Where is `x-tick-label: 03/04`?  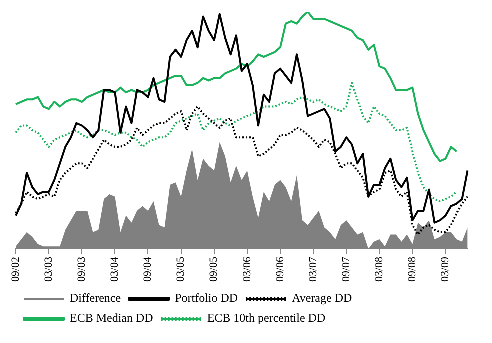 x-tick-label: 03/04 is located at coordinates (115, 269).